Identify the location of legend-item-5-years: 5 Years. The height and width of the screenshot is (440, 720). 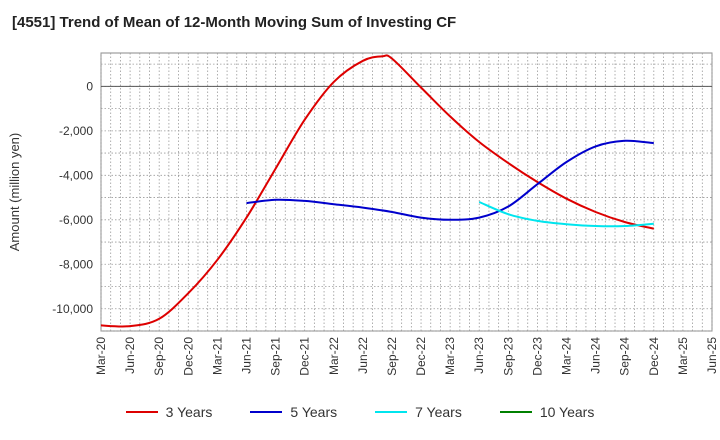
(293, 412).